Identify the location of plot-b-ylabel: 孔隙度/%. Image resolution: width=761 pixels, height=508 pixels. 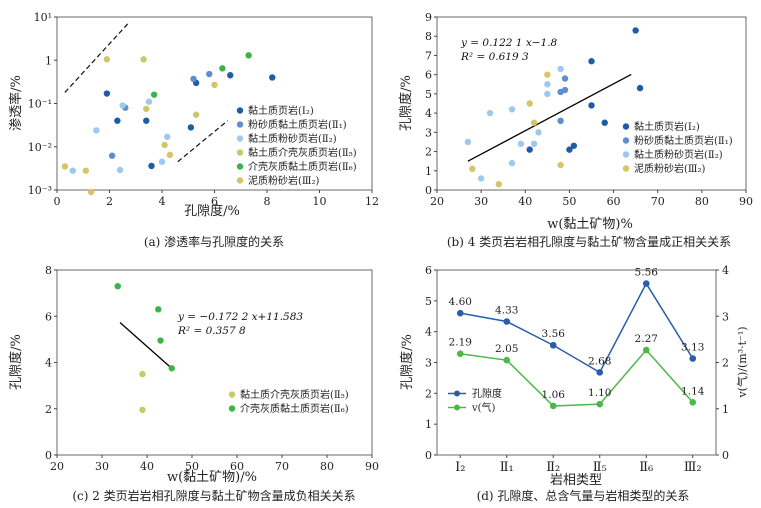
(406, 103).